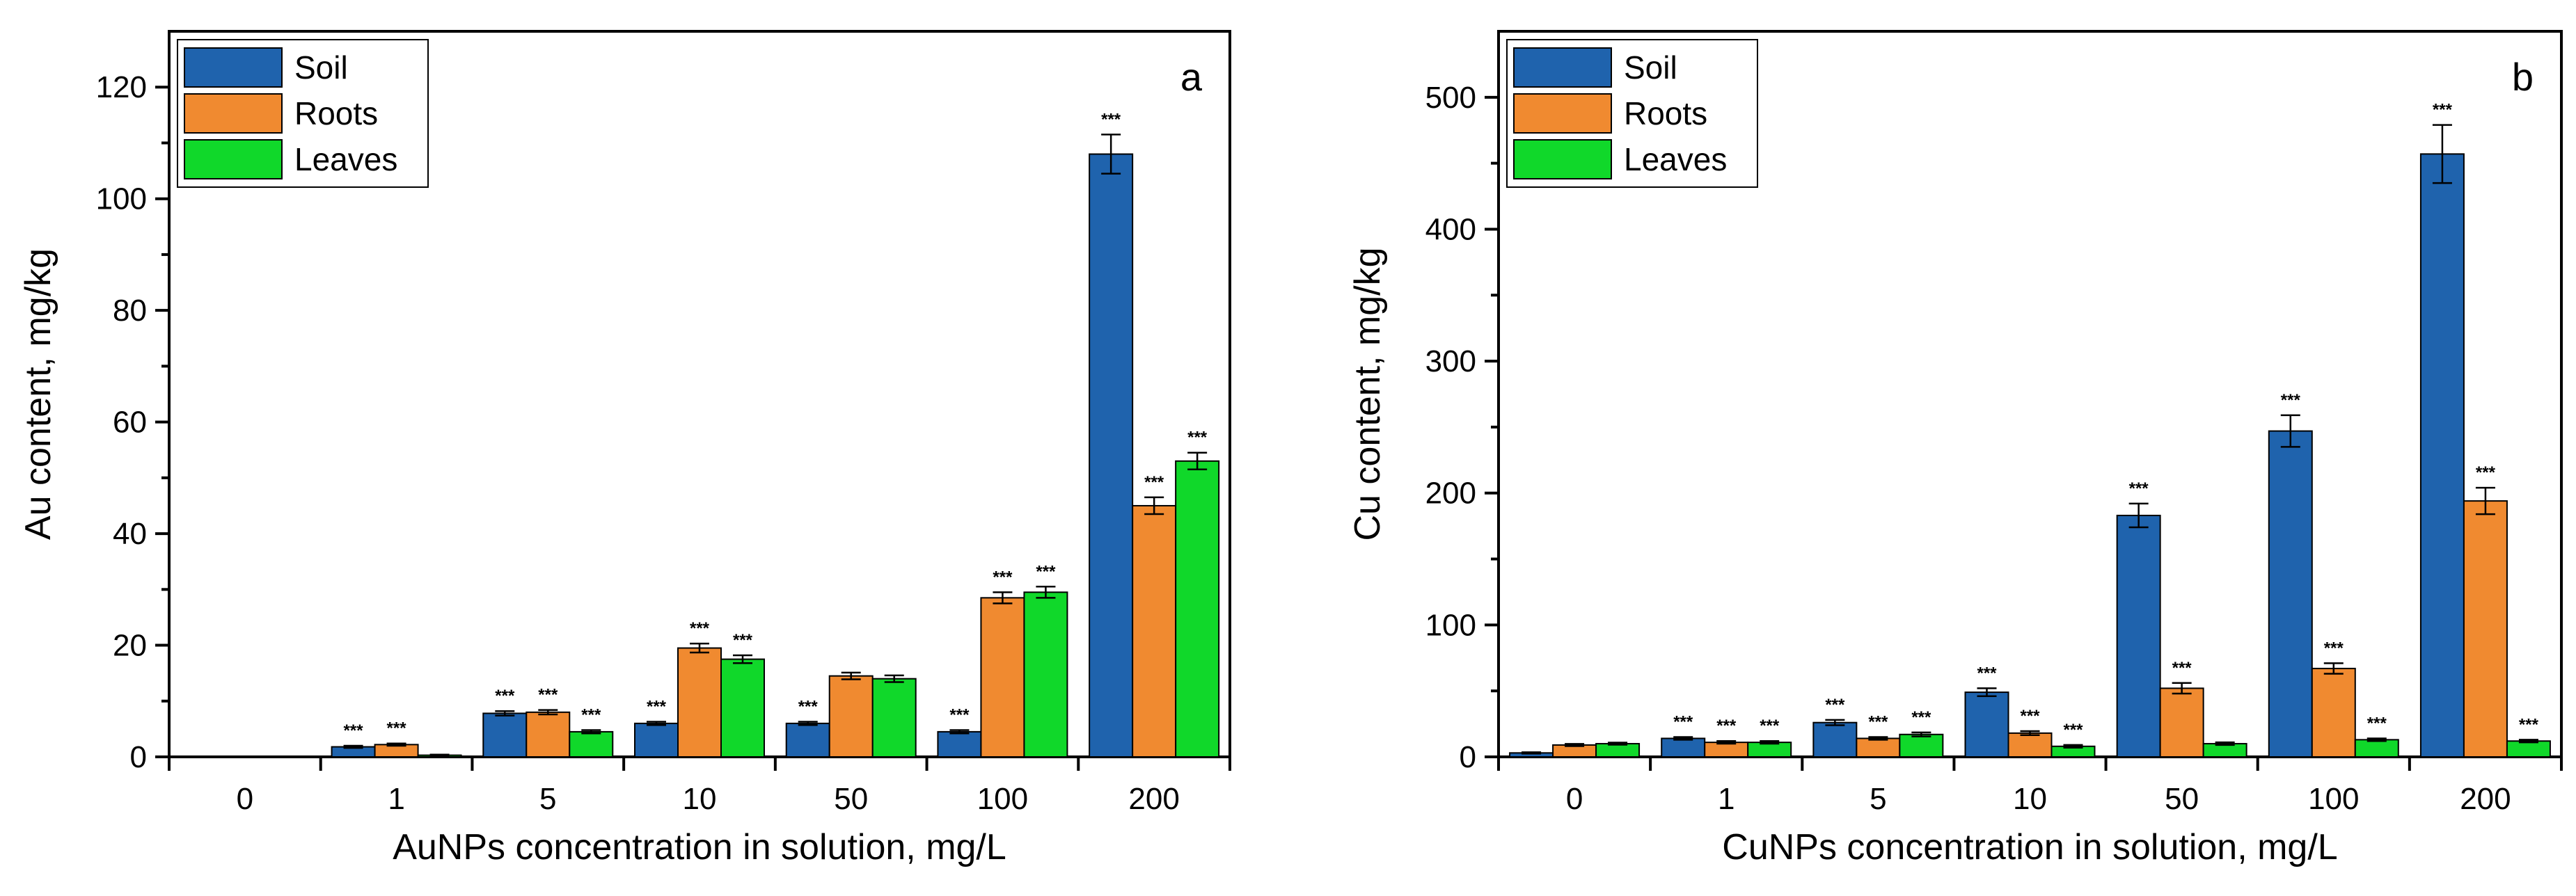 Image resolution: width=2576 pixels, height=896 pixels. What do you see at coordinates (1191, 77) in the screenshot?
I see `panel-letter: a` at bounding box center [1191, 77].